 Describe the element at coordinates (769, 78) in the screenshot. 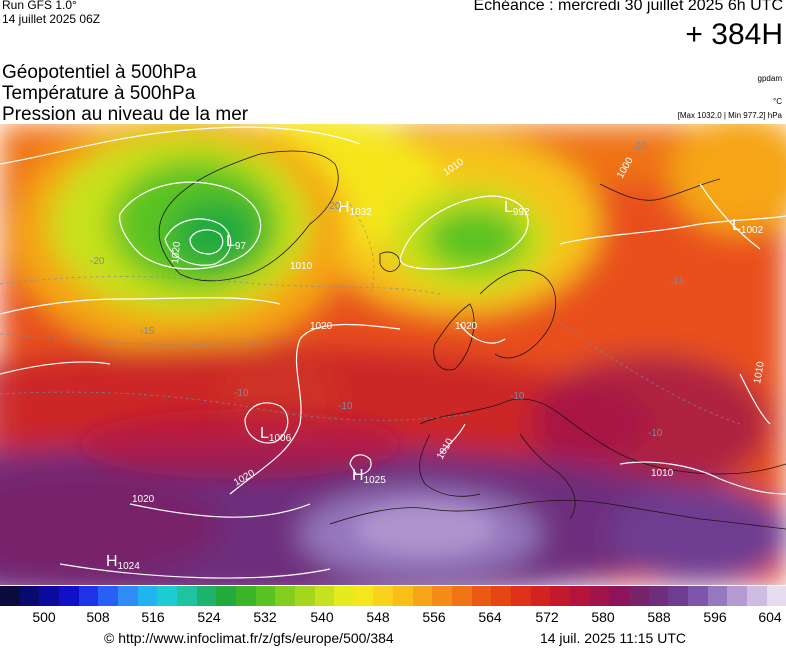

I see `source-tag: gpdam` at that location.